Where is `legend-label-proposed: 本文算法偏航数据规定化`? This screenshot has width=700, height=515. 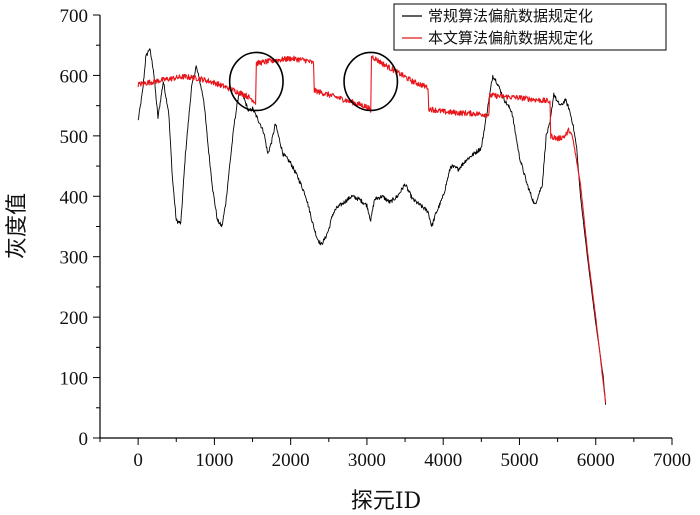
legend-label-proposed: 本文算法偏航数据规定化 is located at coordinates (510, 38).